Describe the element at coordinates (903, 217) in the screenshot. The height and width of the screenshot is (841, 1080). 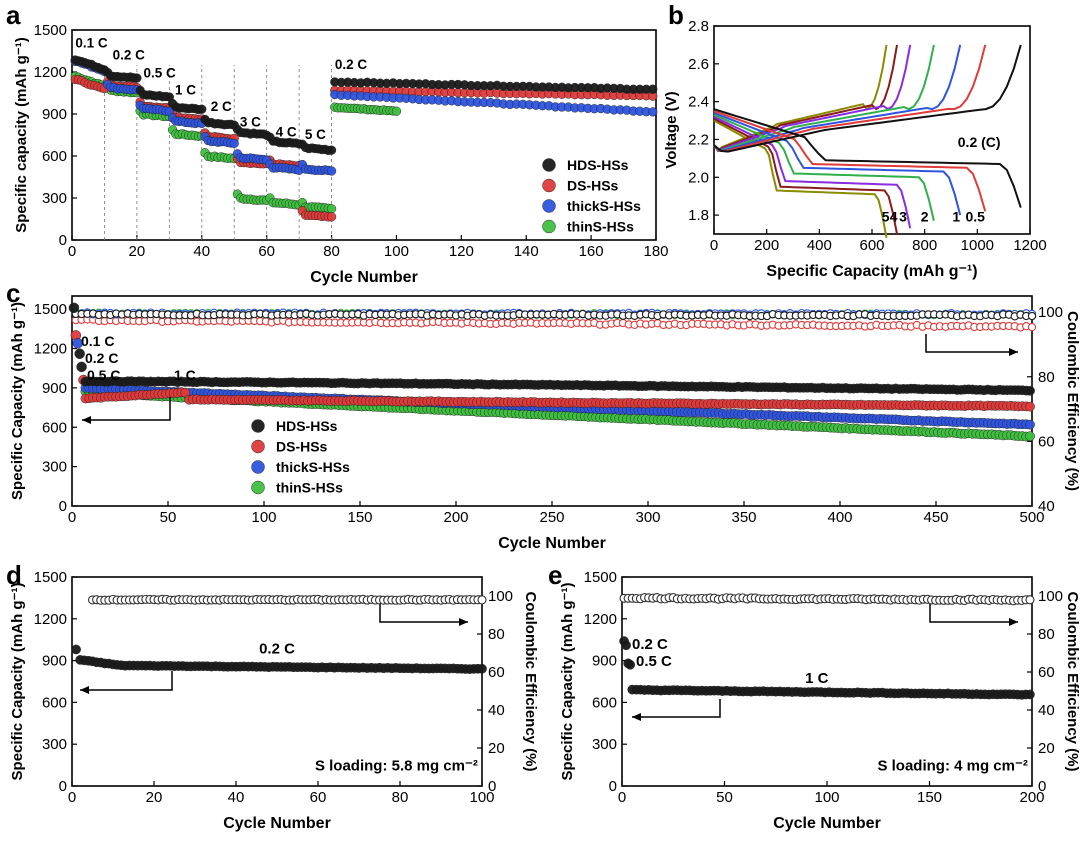
I see `curve-label: 3` at that location.